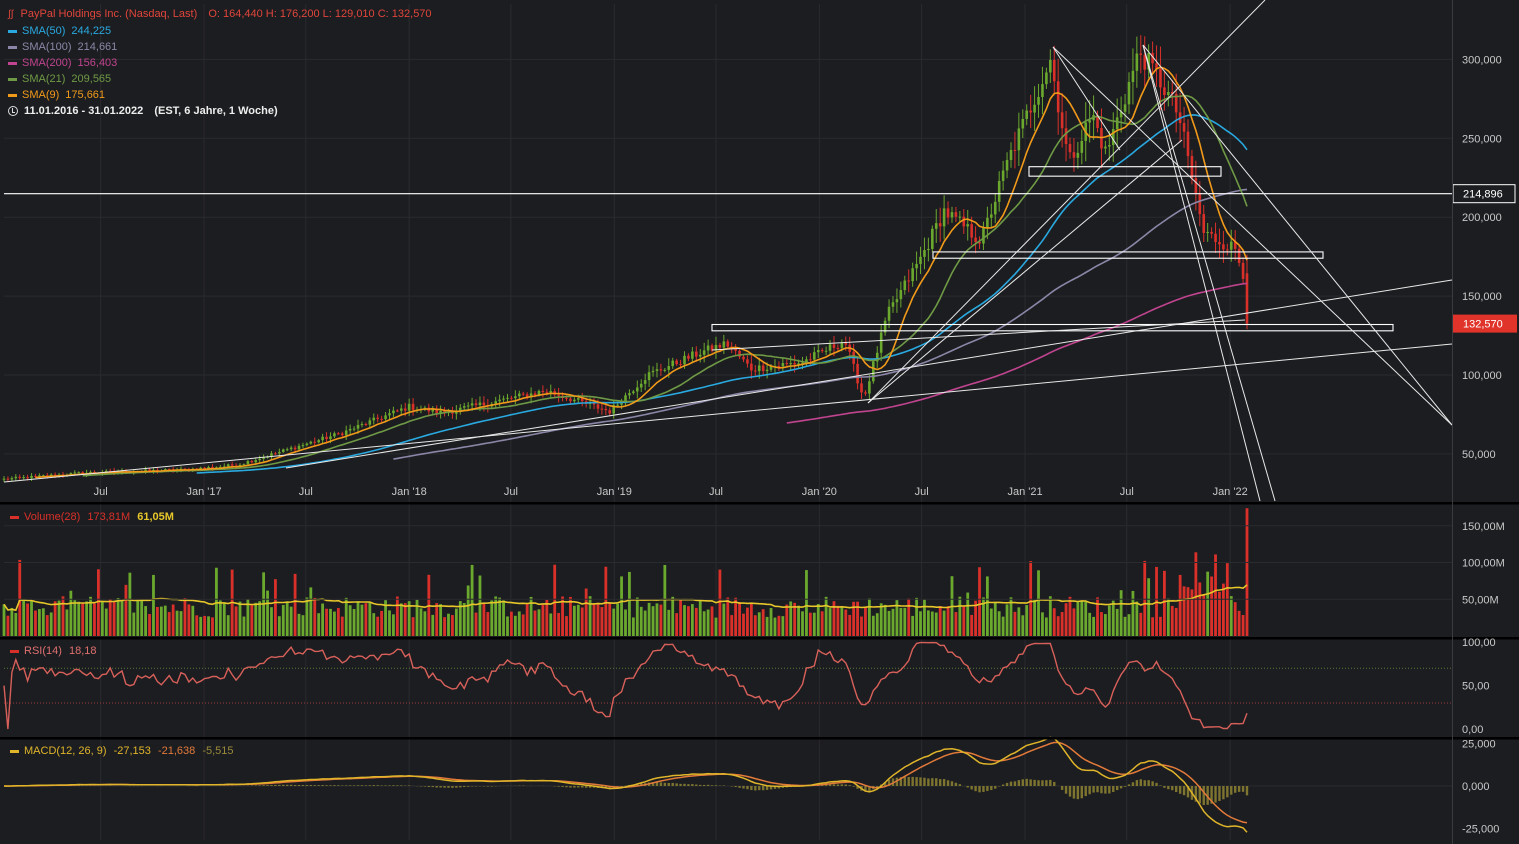 The height and width of the screenshot is (844, 1519). What do you see at coordinates (1201, 273) in the screenshot?
I see `trendline` at bounding box center [1201, 273].